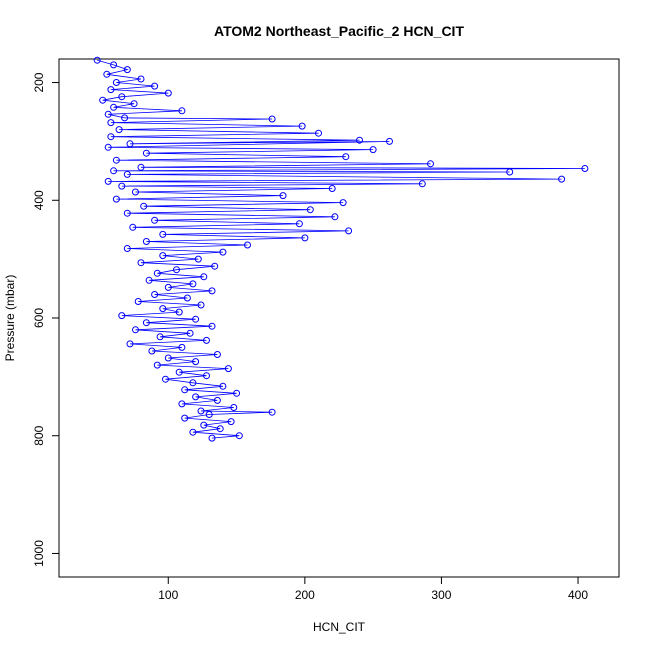  I want to click on x-axis: 100 200 300 400, so click(373, 589).